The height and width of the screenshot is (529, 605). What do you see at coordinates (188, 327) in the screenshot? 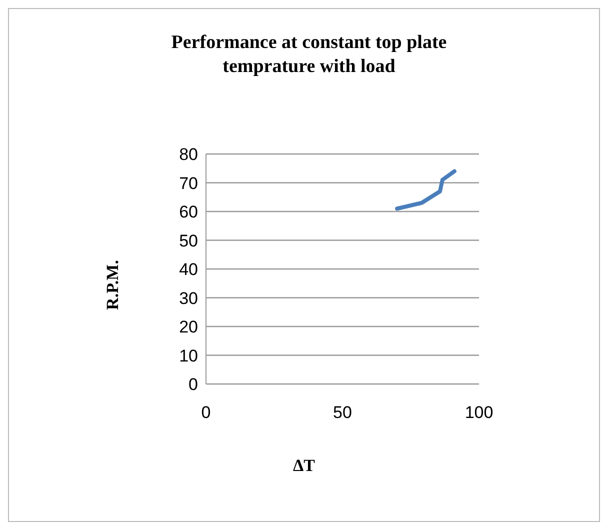
I see `y-tick-label: 20` at bounding box center [188, 327].